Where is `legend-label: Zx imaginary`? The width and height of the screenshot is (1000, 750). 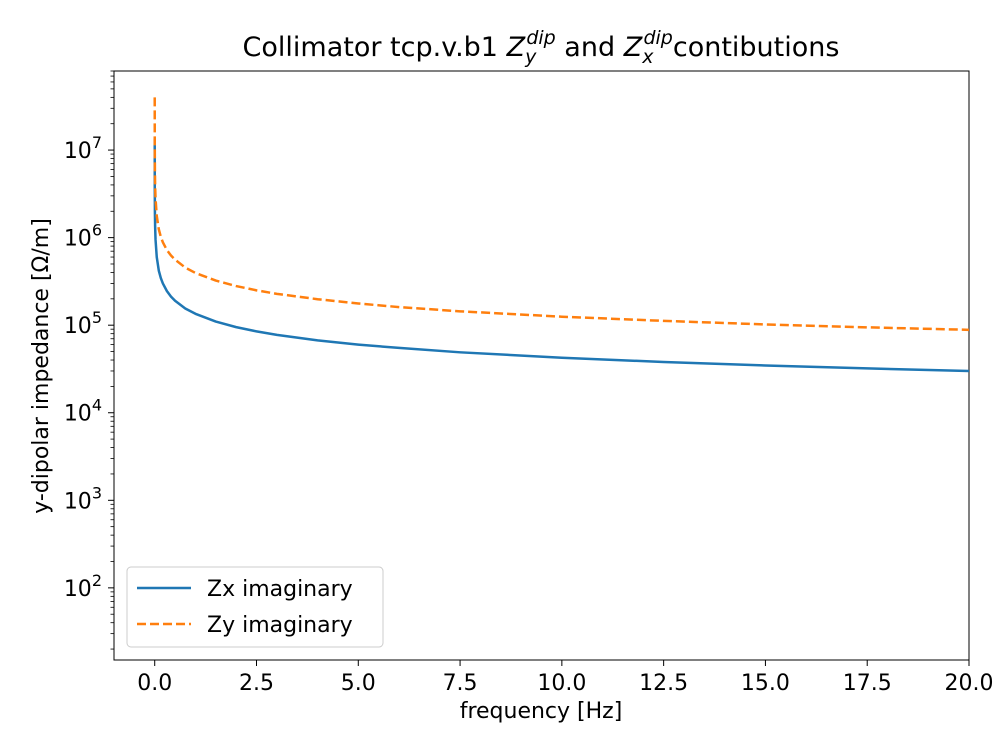 legend-label: Zx imaginary is located at coordinates (280, 589).